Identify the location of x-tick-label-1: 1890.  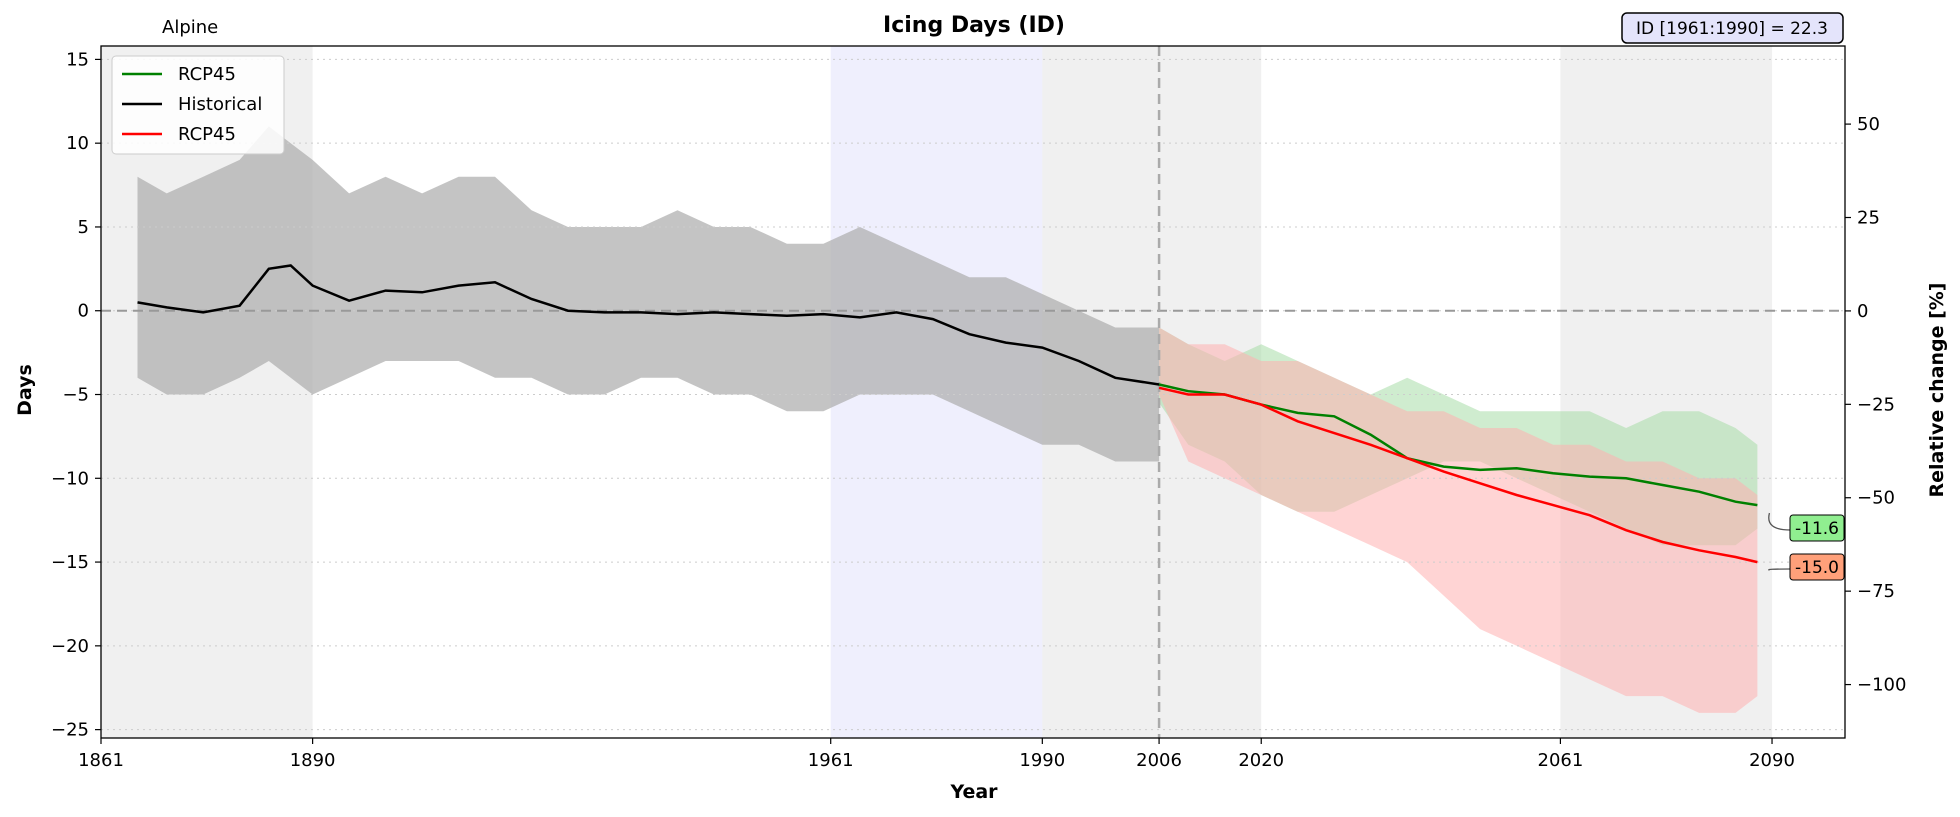
(313, 760).